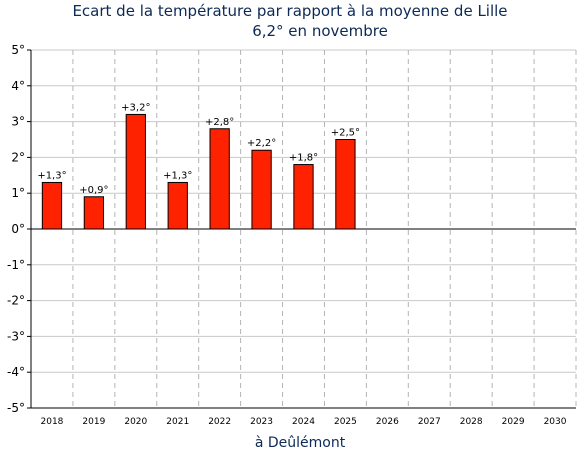 This screenshot has width=580, height=460. I want to click on y-tick-label: -2°, so click(16, 301).